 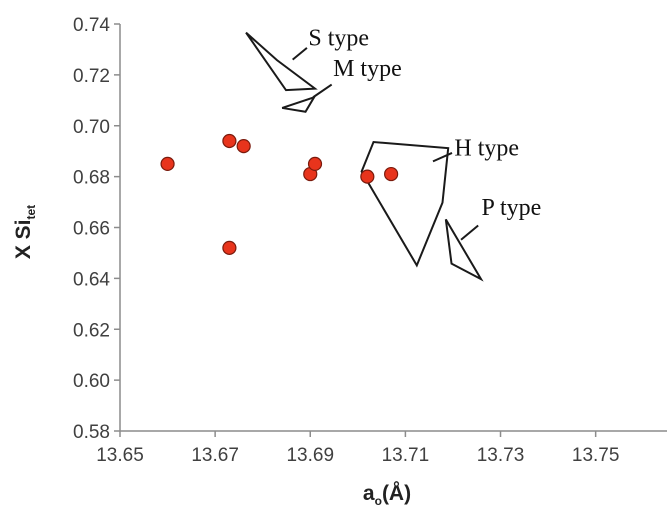 What do you see at coordinates (91, 76) in the screenshot?
I see `y-tick-label: 0.72` at bounding box center [91, 76].